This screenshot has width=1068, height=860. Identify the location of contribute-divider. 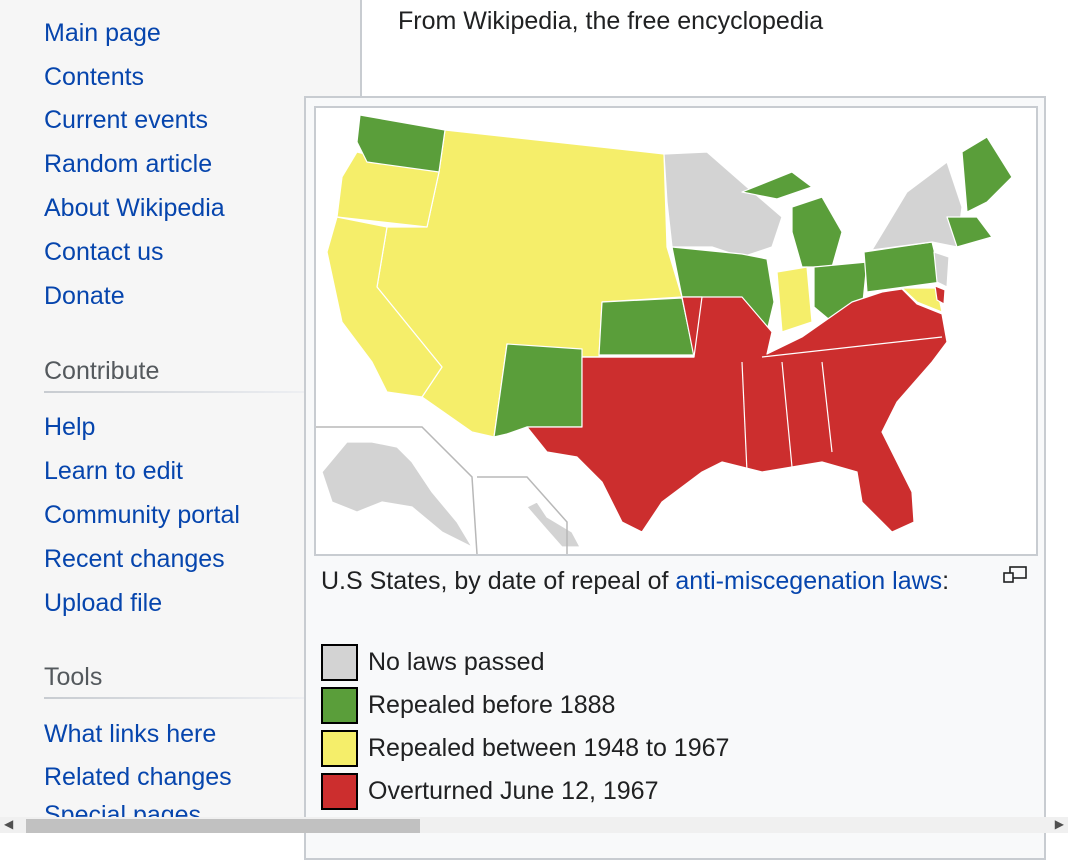
(194, 392).